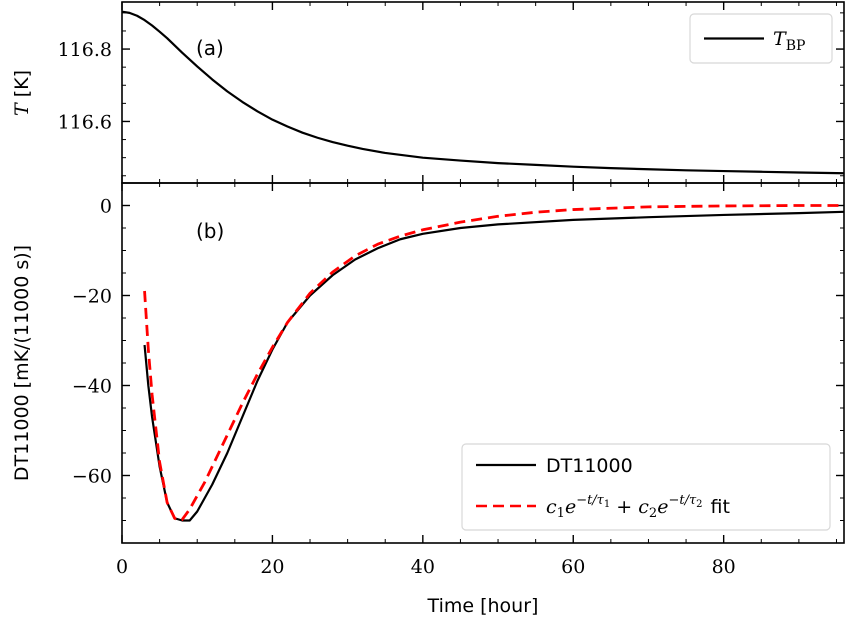  I want to click on fit-exp2: −t/τ, so click(682, 500).